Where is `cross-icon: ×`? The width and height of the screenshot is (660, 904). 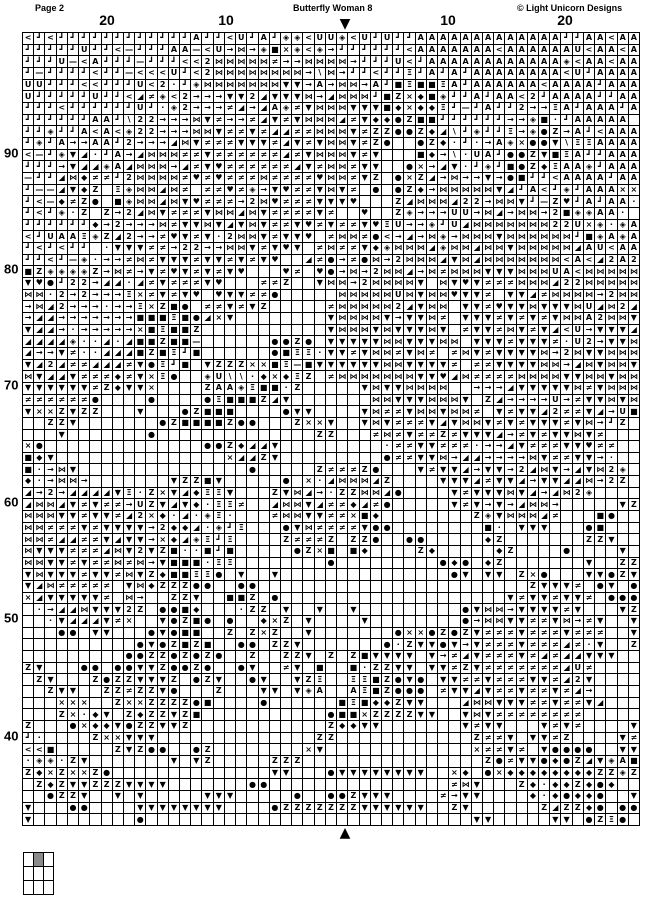 cross-icon: × is located at coordinates (141, 703).